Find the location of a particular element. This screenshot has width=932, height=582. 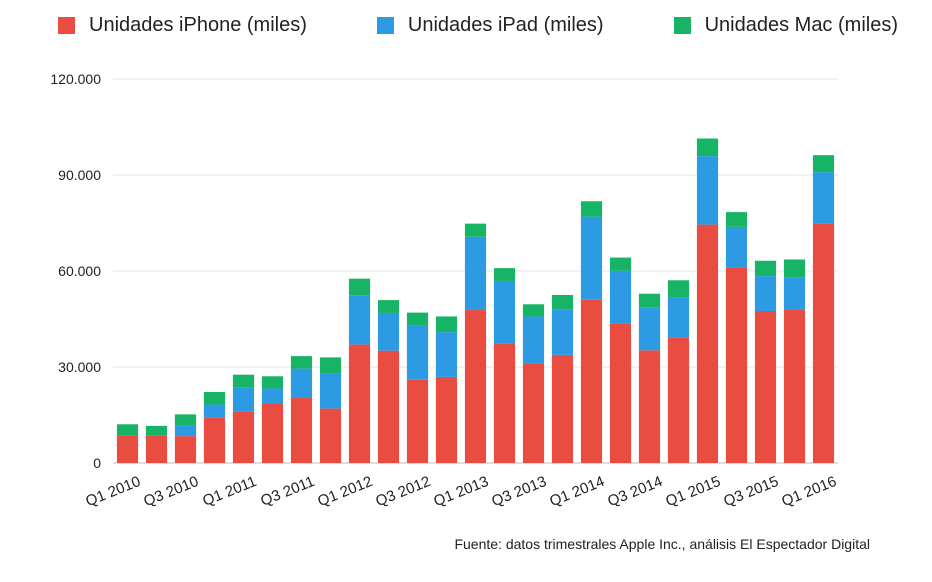

x-tick-label: Q3 2014 is located at coordinates (635, 491).